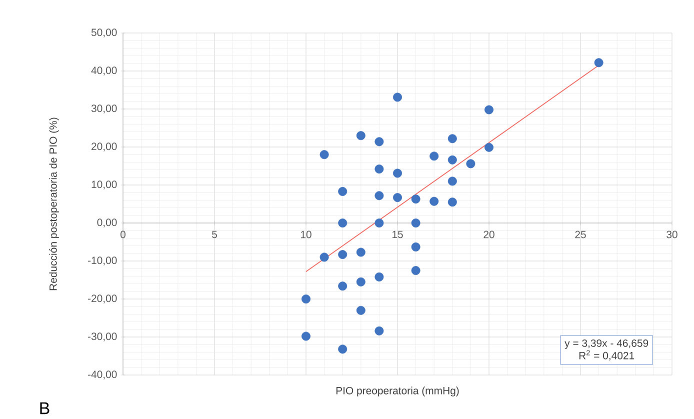  I want to click on y-axis-title: Reducción postoperatoria de PIO (%), so click(54, 204).